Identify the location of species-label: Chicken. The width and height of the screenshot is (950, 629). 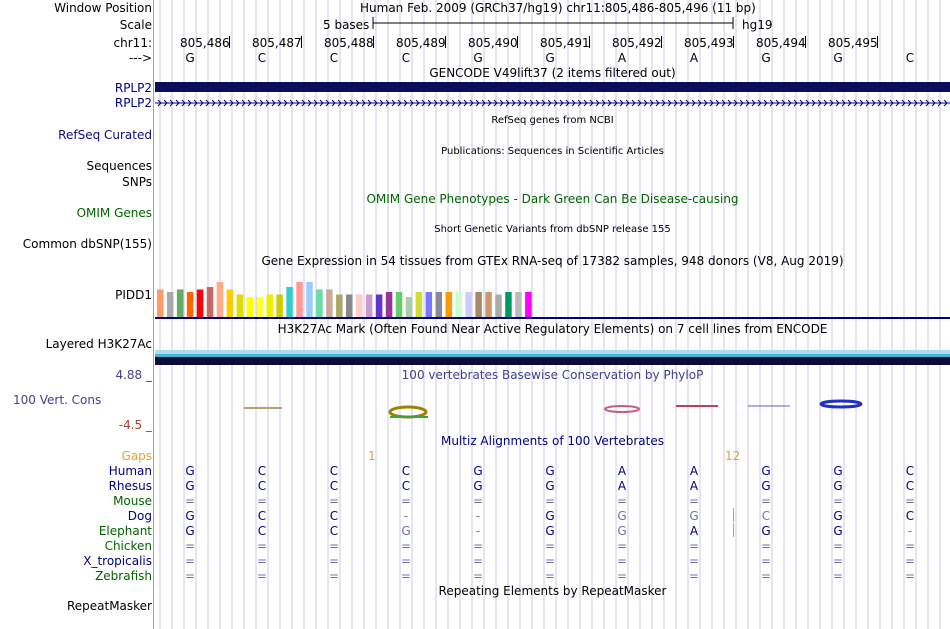
(128, 546).